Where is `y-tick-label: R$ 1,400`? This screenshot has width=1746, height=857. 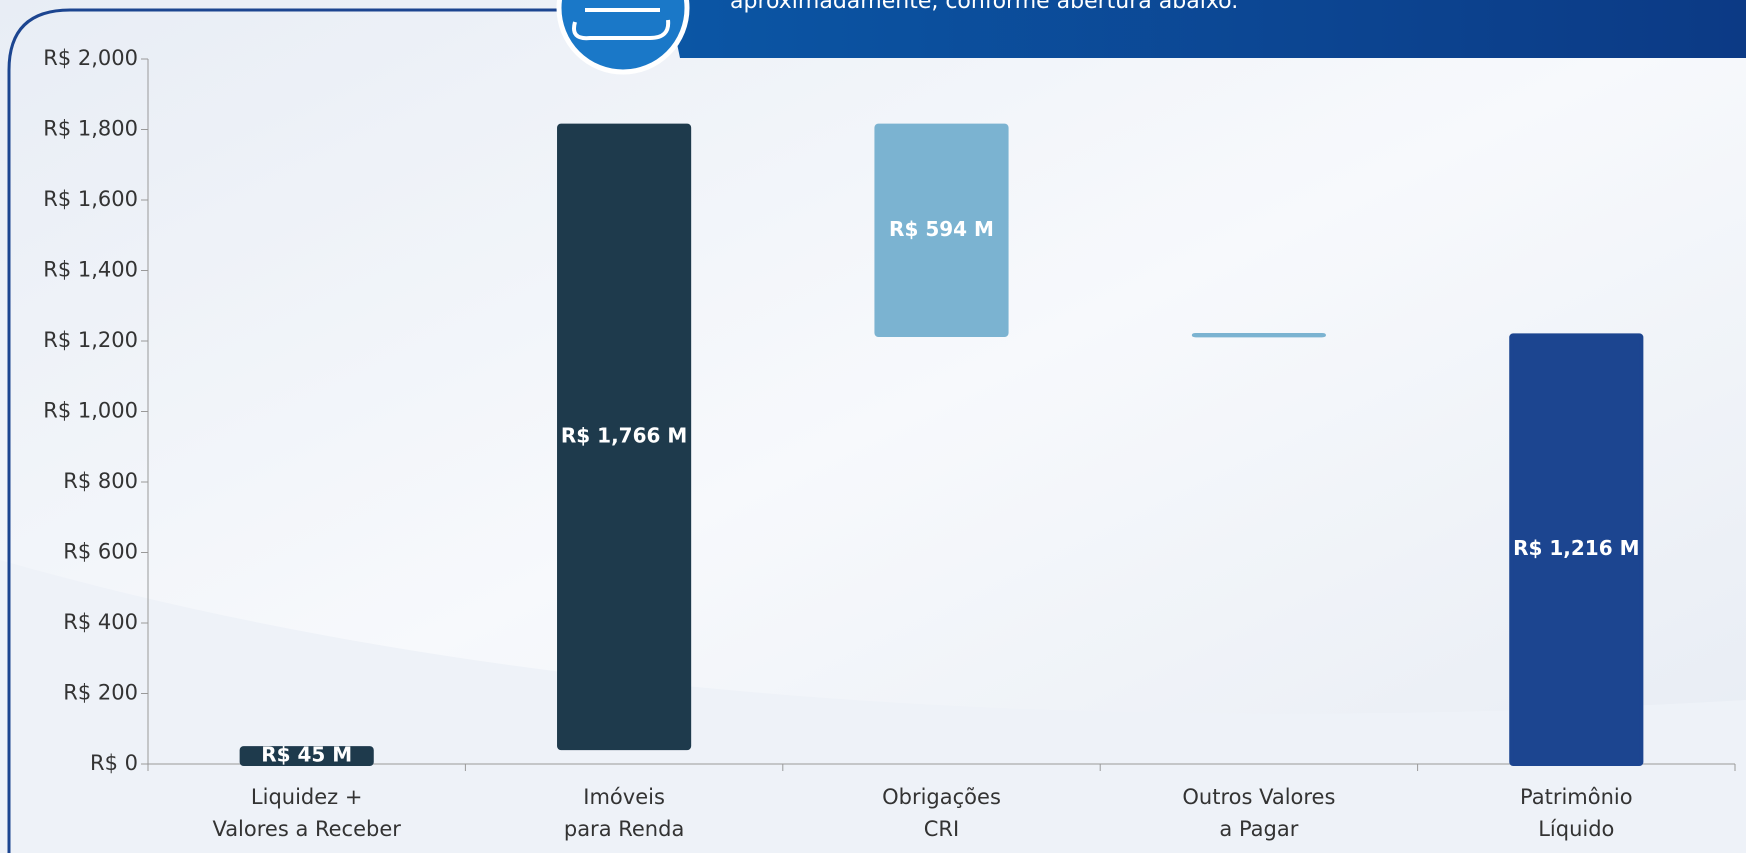 y-tick-label: R$ 1,400 is located at coordinates (90, 270).